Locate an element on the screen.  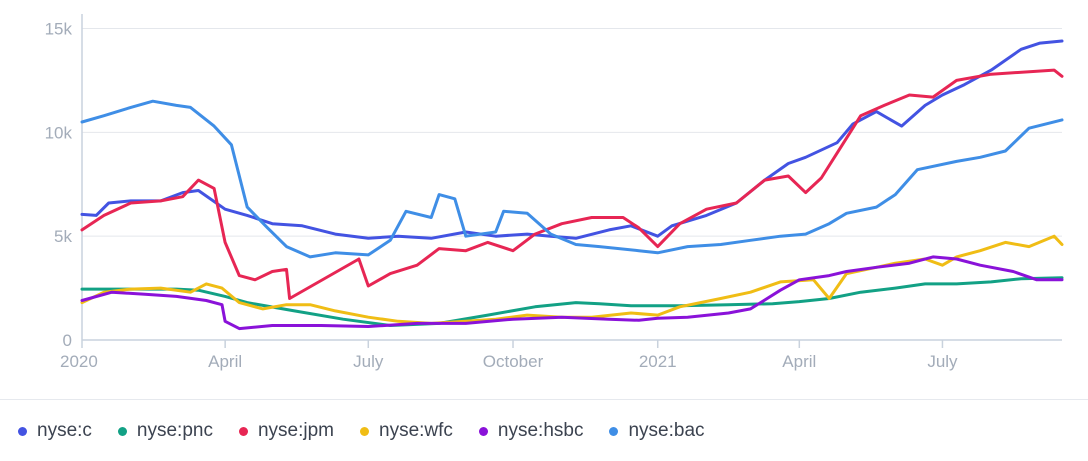
legend-item: nyse:pnc is located at coordinates (165, 431).